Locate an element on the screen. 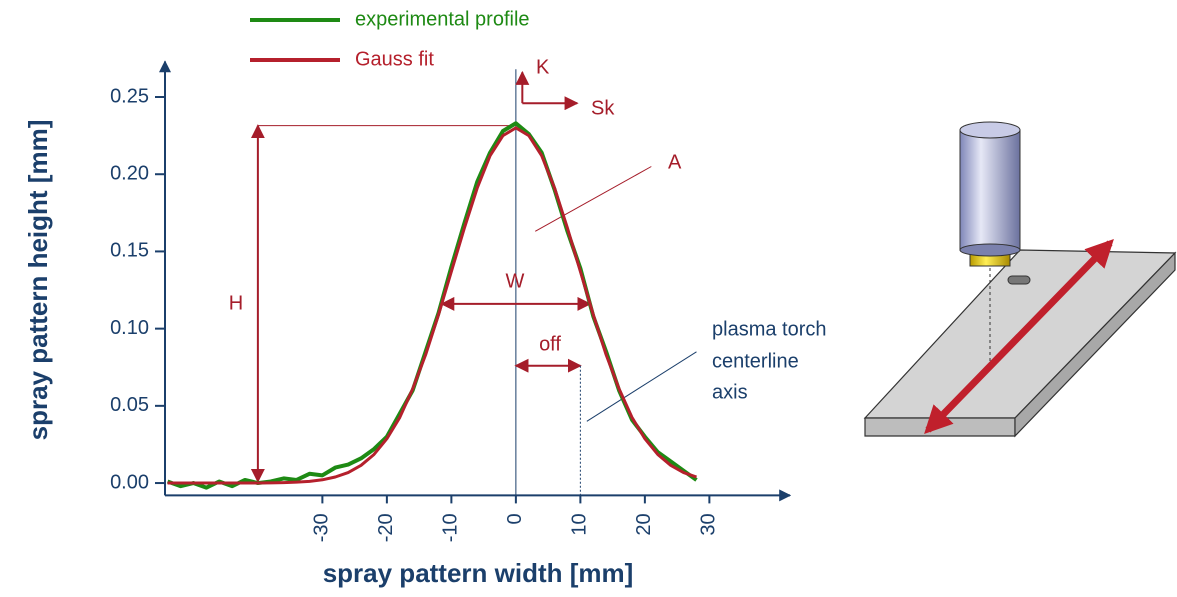 This screenshot has width=1177, height=597. torch-leader is located at coordinates (641, 386).